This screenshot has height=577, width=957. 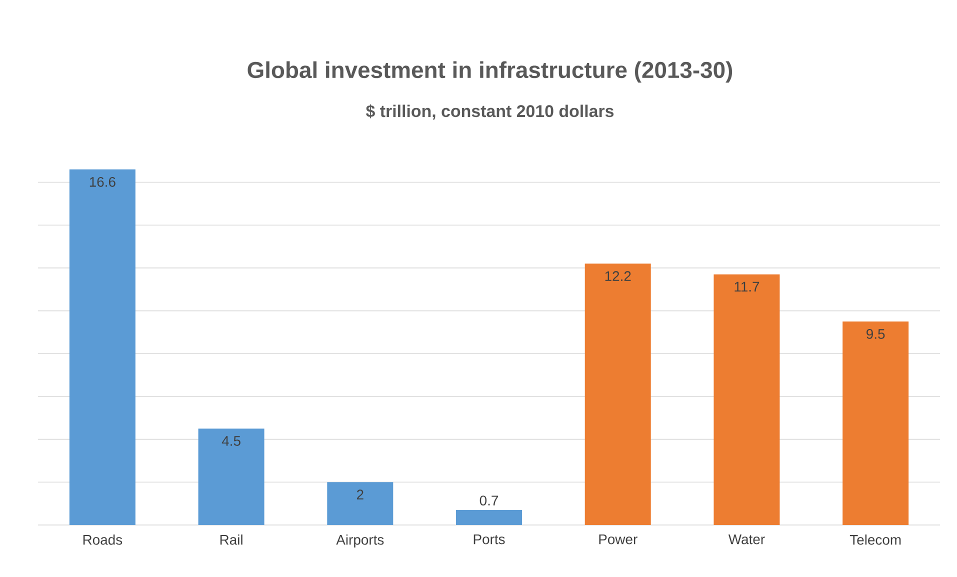 What do you see at coordinates (747, 287) in the screenshot?
I see `data-label: 11.7` at bounding box center [747, 287].